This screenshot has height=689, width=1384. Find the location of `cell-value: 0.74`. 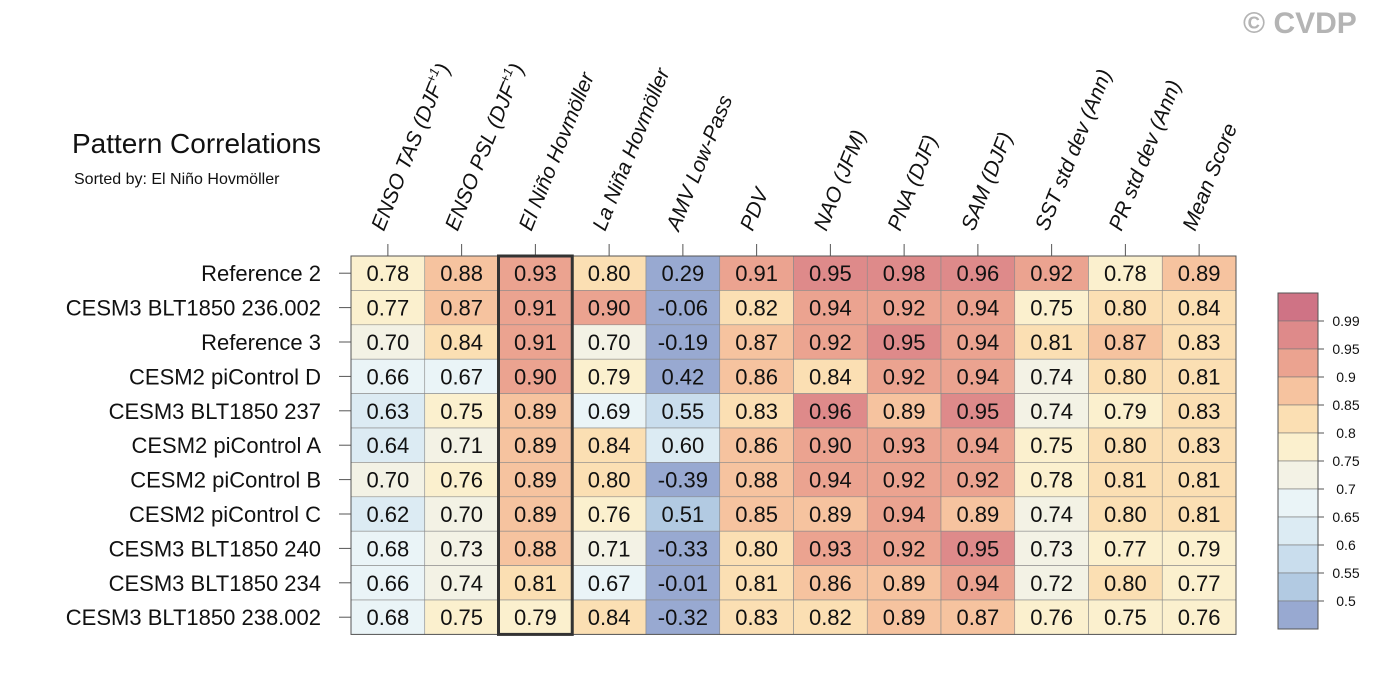

cell-value: 0.74 is located at coordinates (1051, 376).